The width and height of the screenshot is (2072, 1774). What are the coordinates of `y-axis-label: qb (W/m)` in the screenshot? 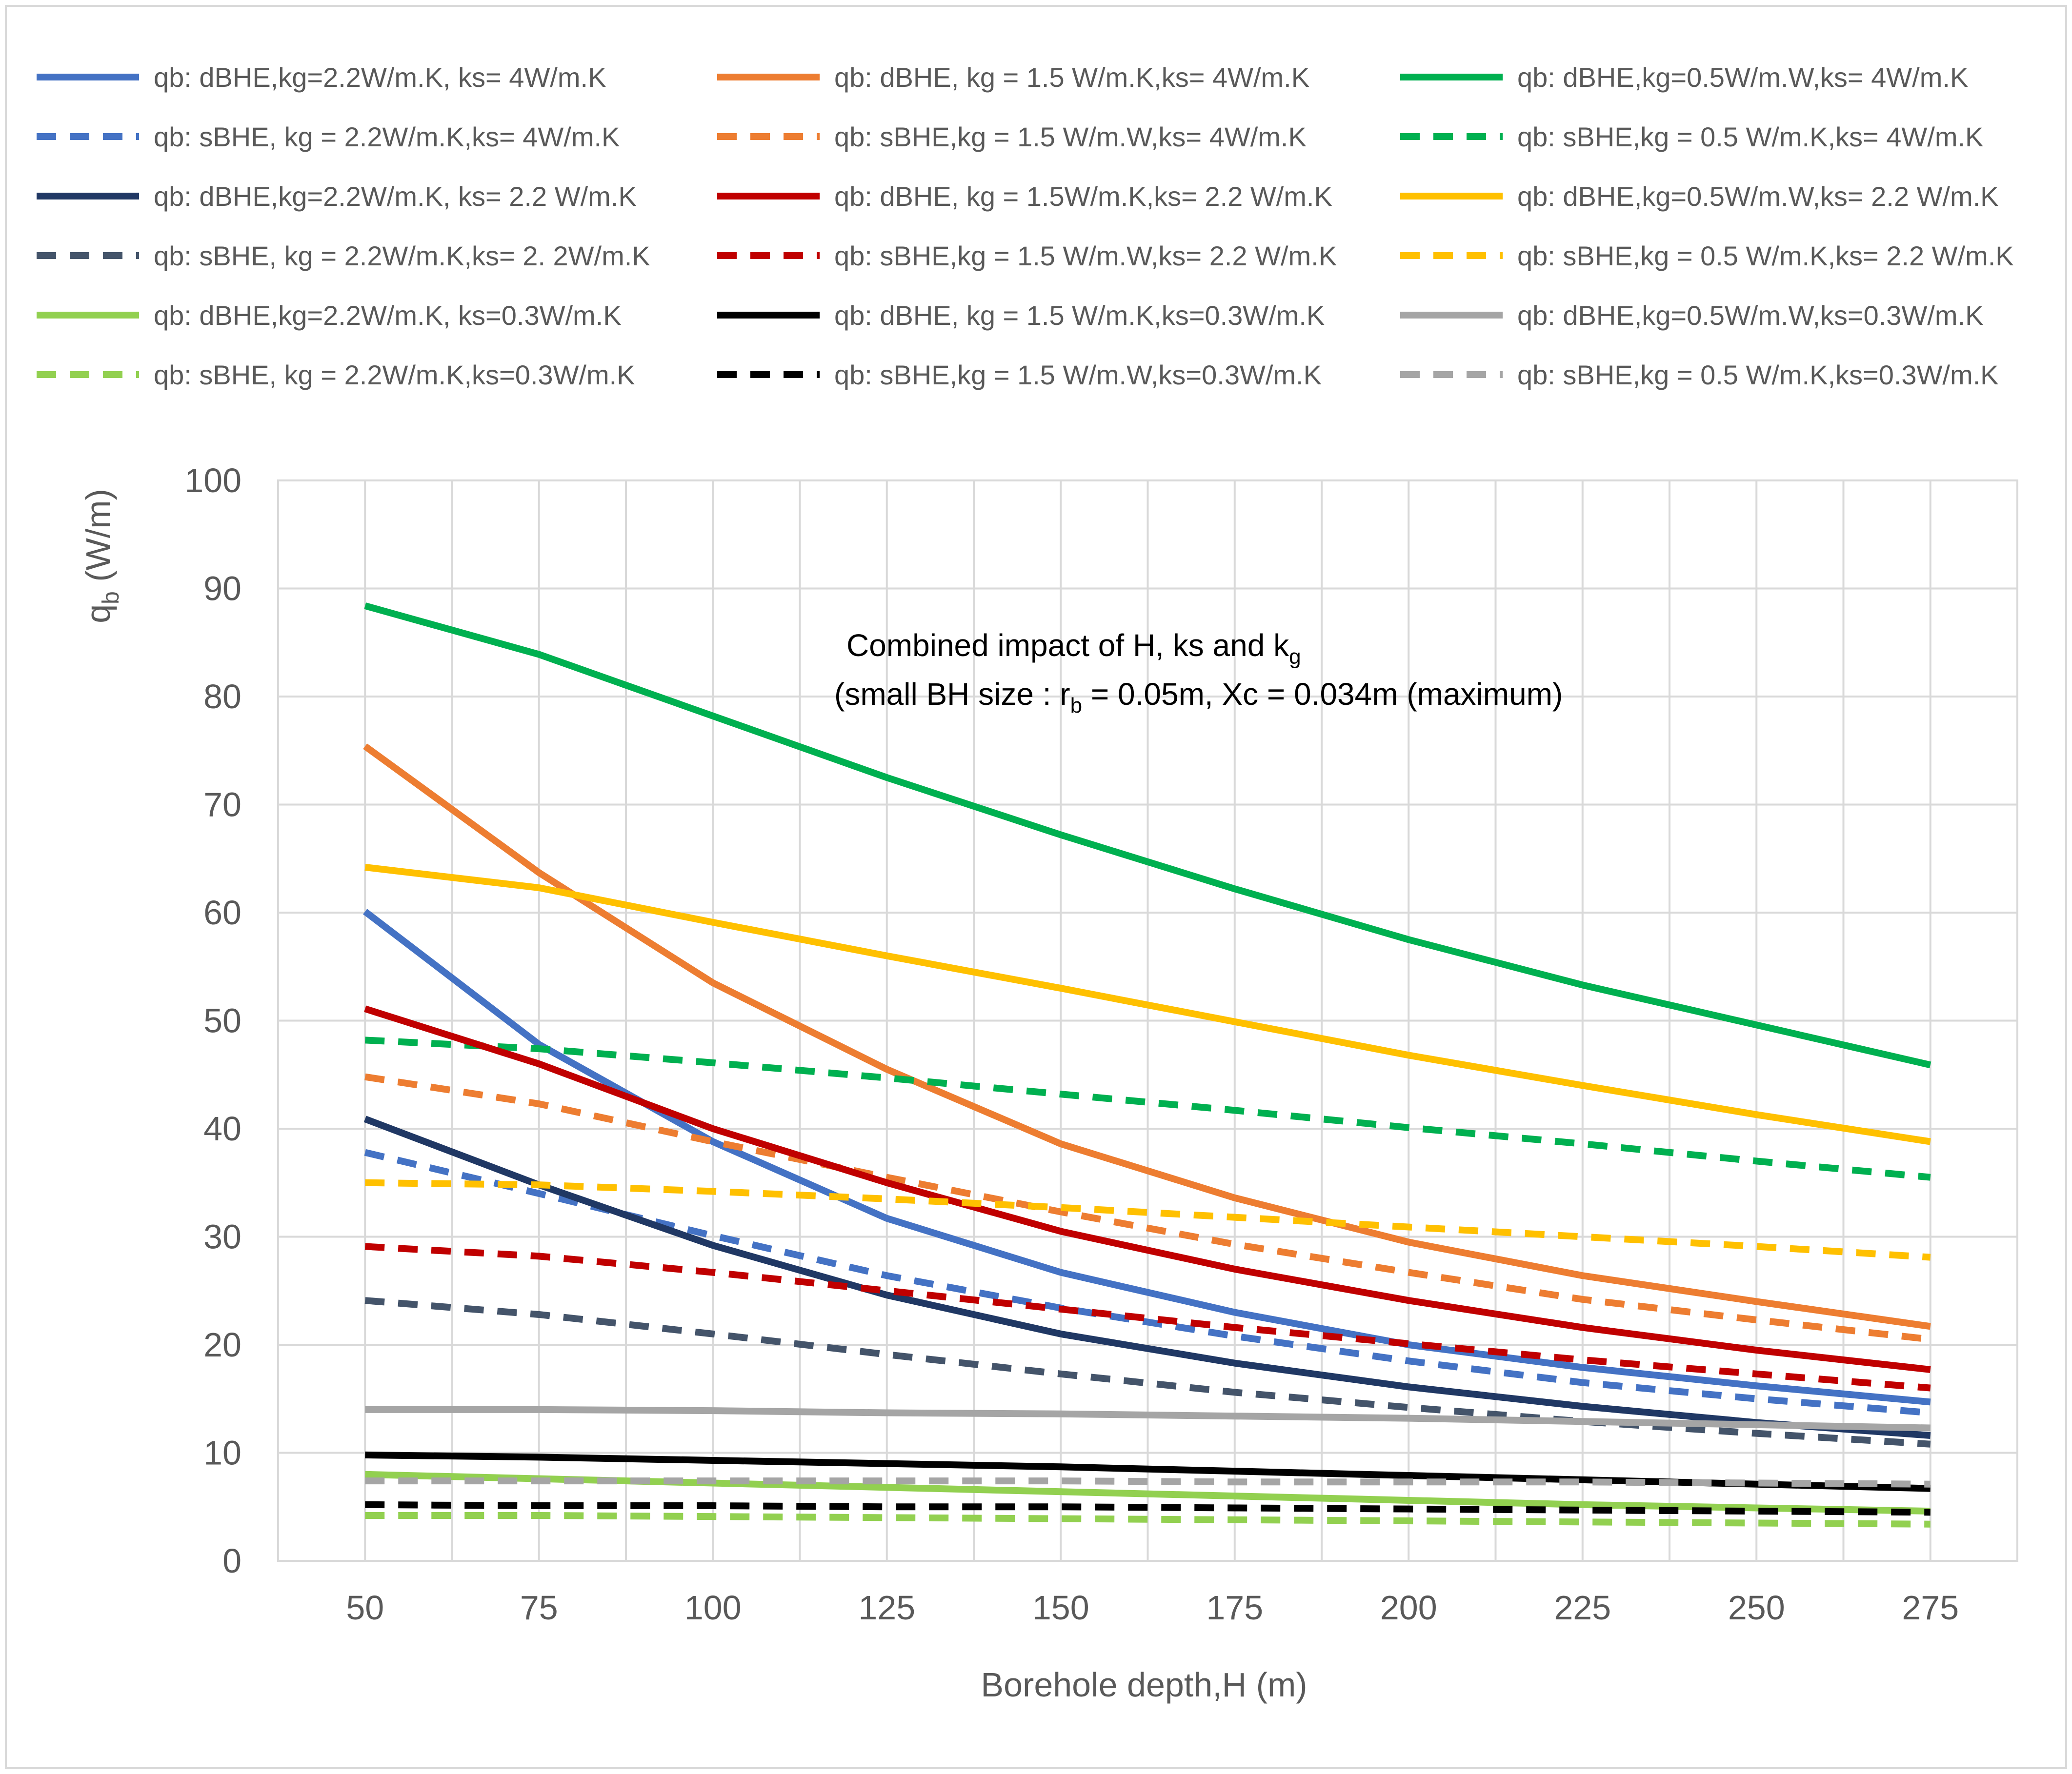 It's located at (101, 556).